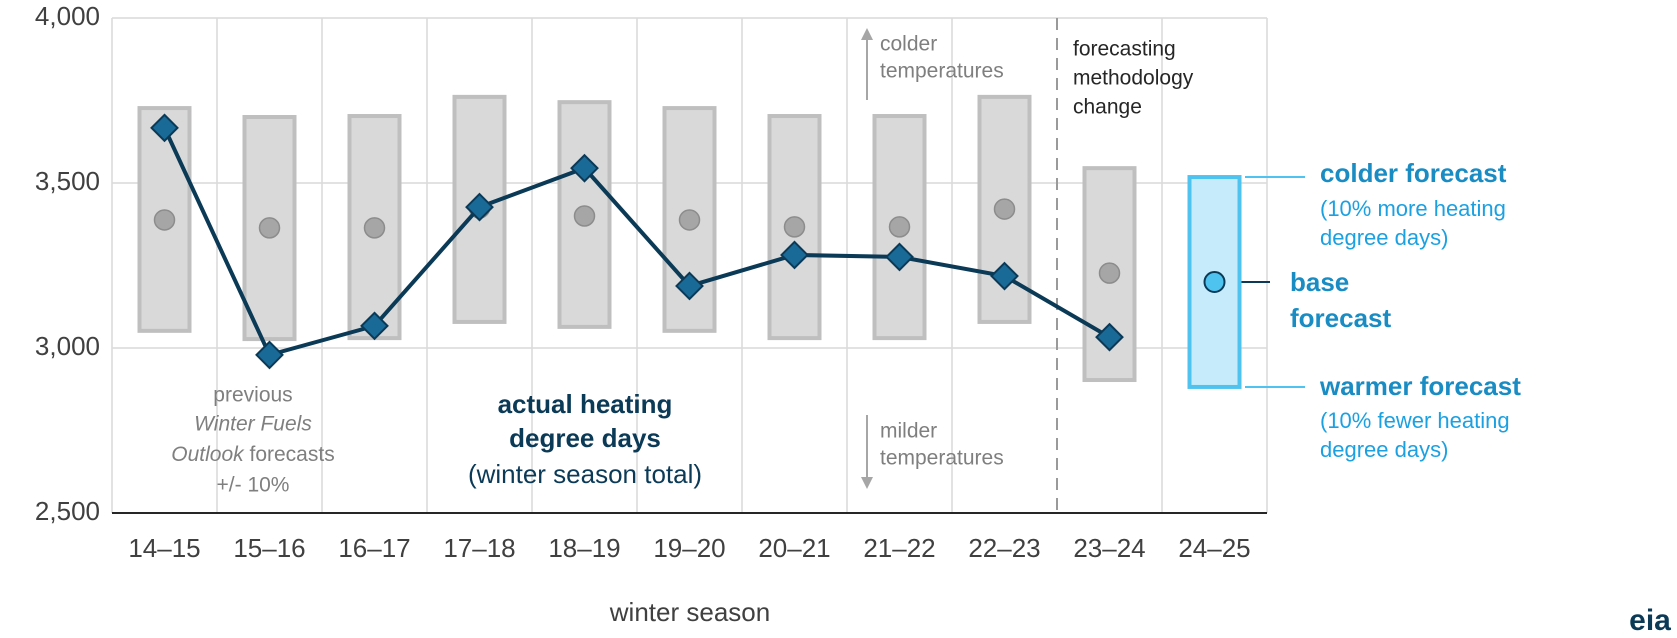 This screenshot has width=1677, height=638. Describe the element at coordinates (1415, 420) in the screenshot. I see `annotation: (10% fewer heating` at that location.